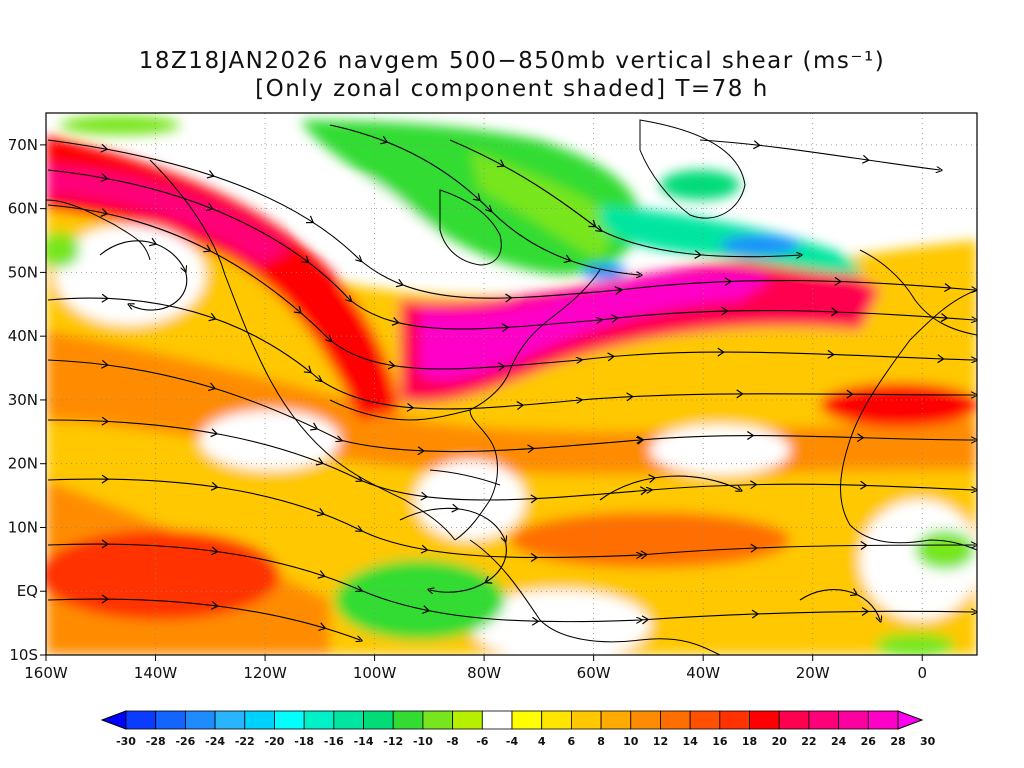 This screenshot has height=768, width=1024. I want to click on colorbar-min-arrow, so click(113, 720).